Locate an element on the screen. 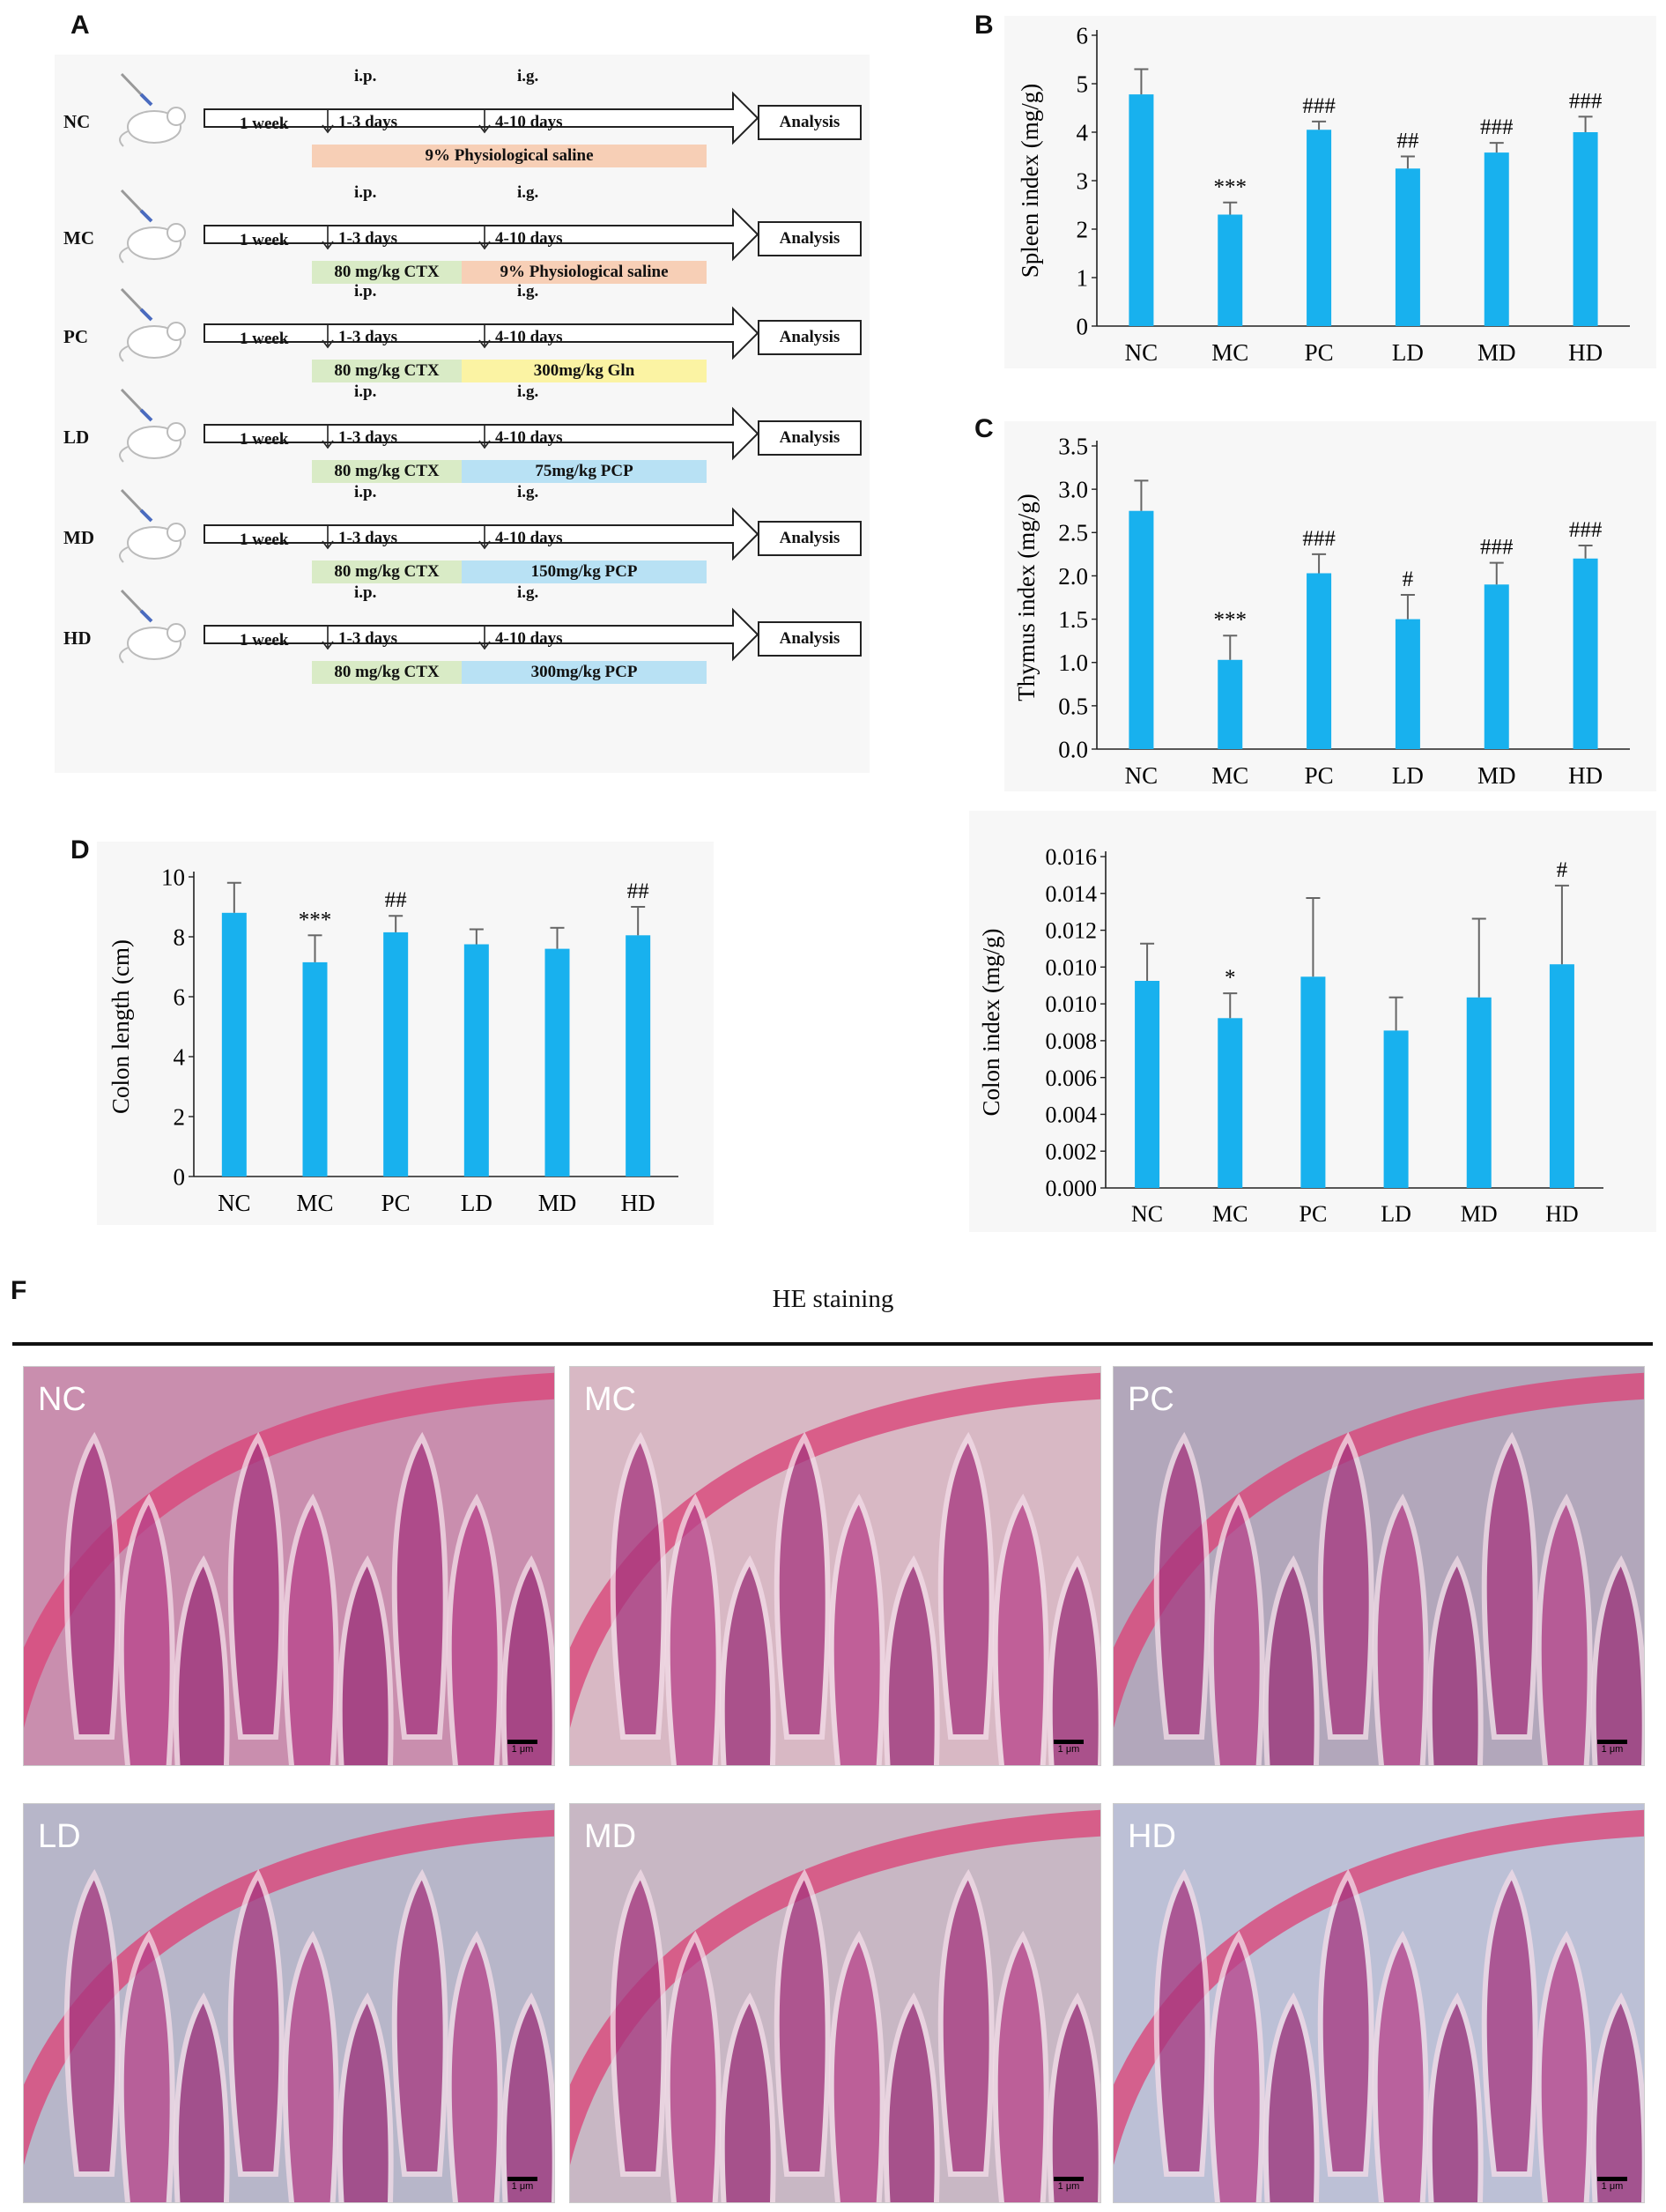 The width and height of the screenshot is (1666, 2212). y-axis-label: Colon length (cm) is located at coordinates (120, 1027).